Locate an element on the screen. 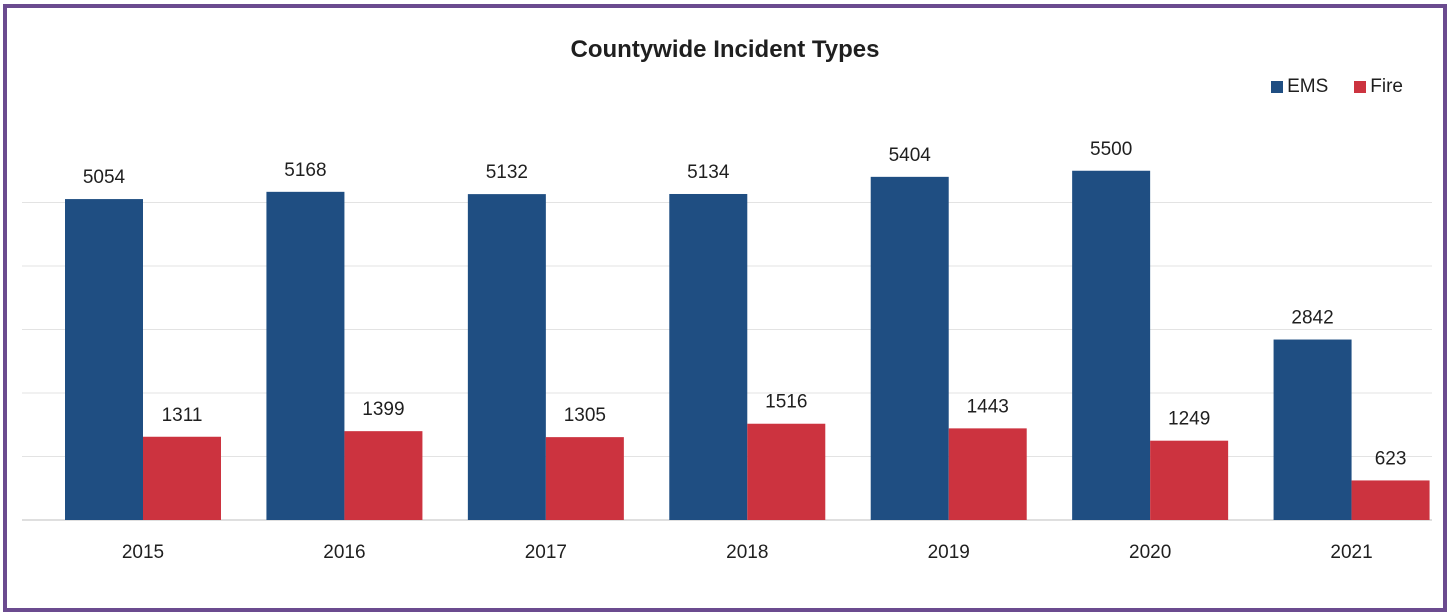 The width and height of the screenshot is (1452, 615). chart-title: Countywide Incident Types is located at coordinates (725, 49).